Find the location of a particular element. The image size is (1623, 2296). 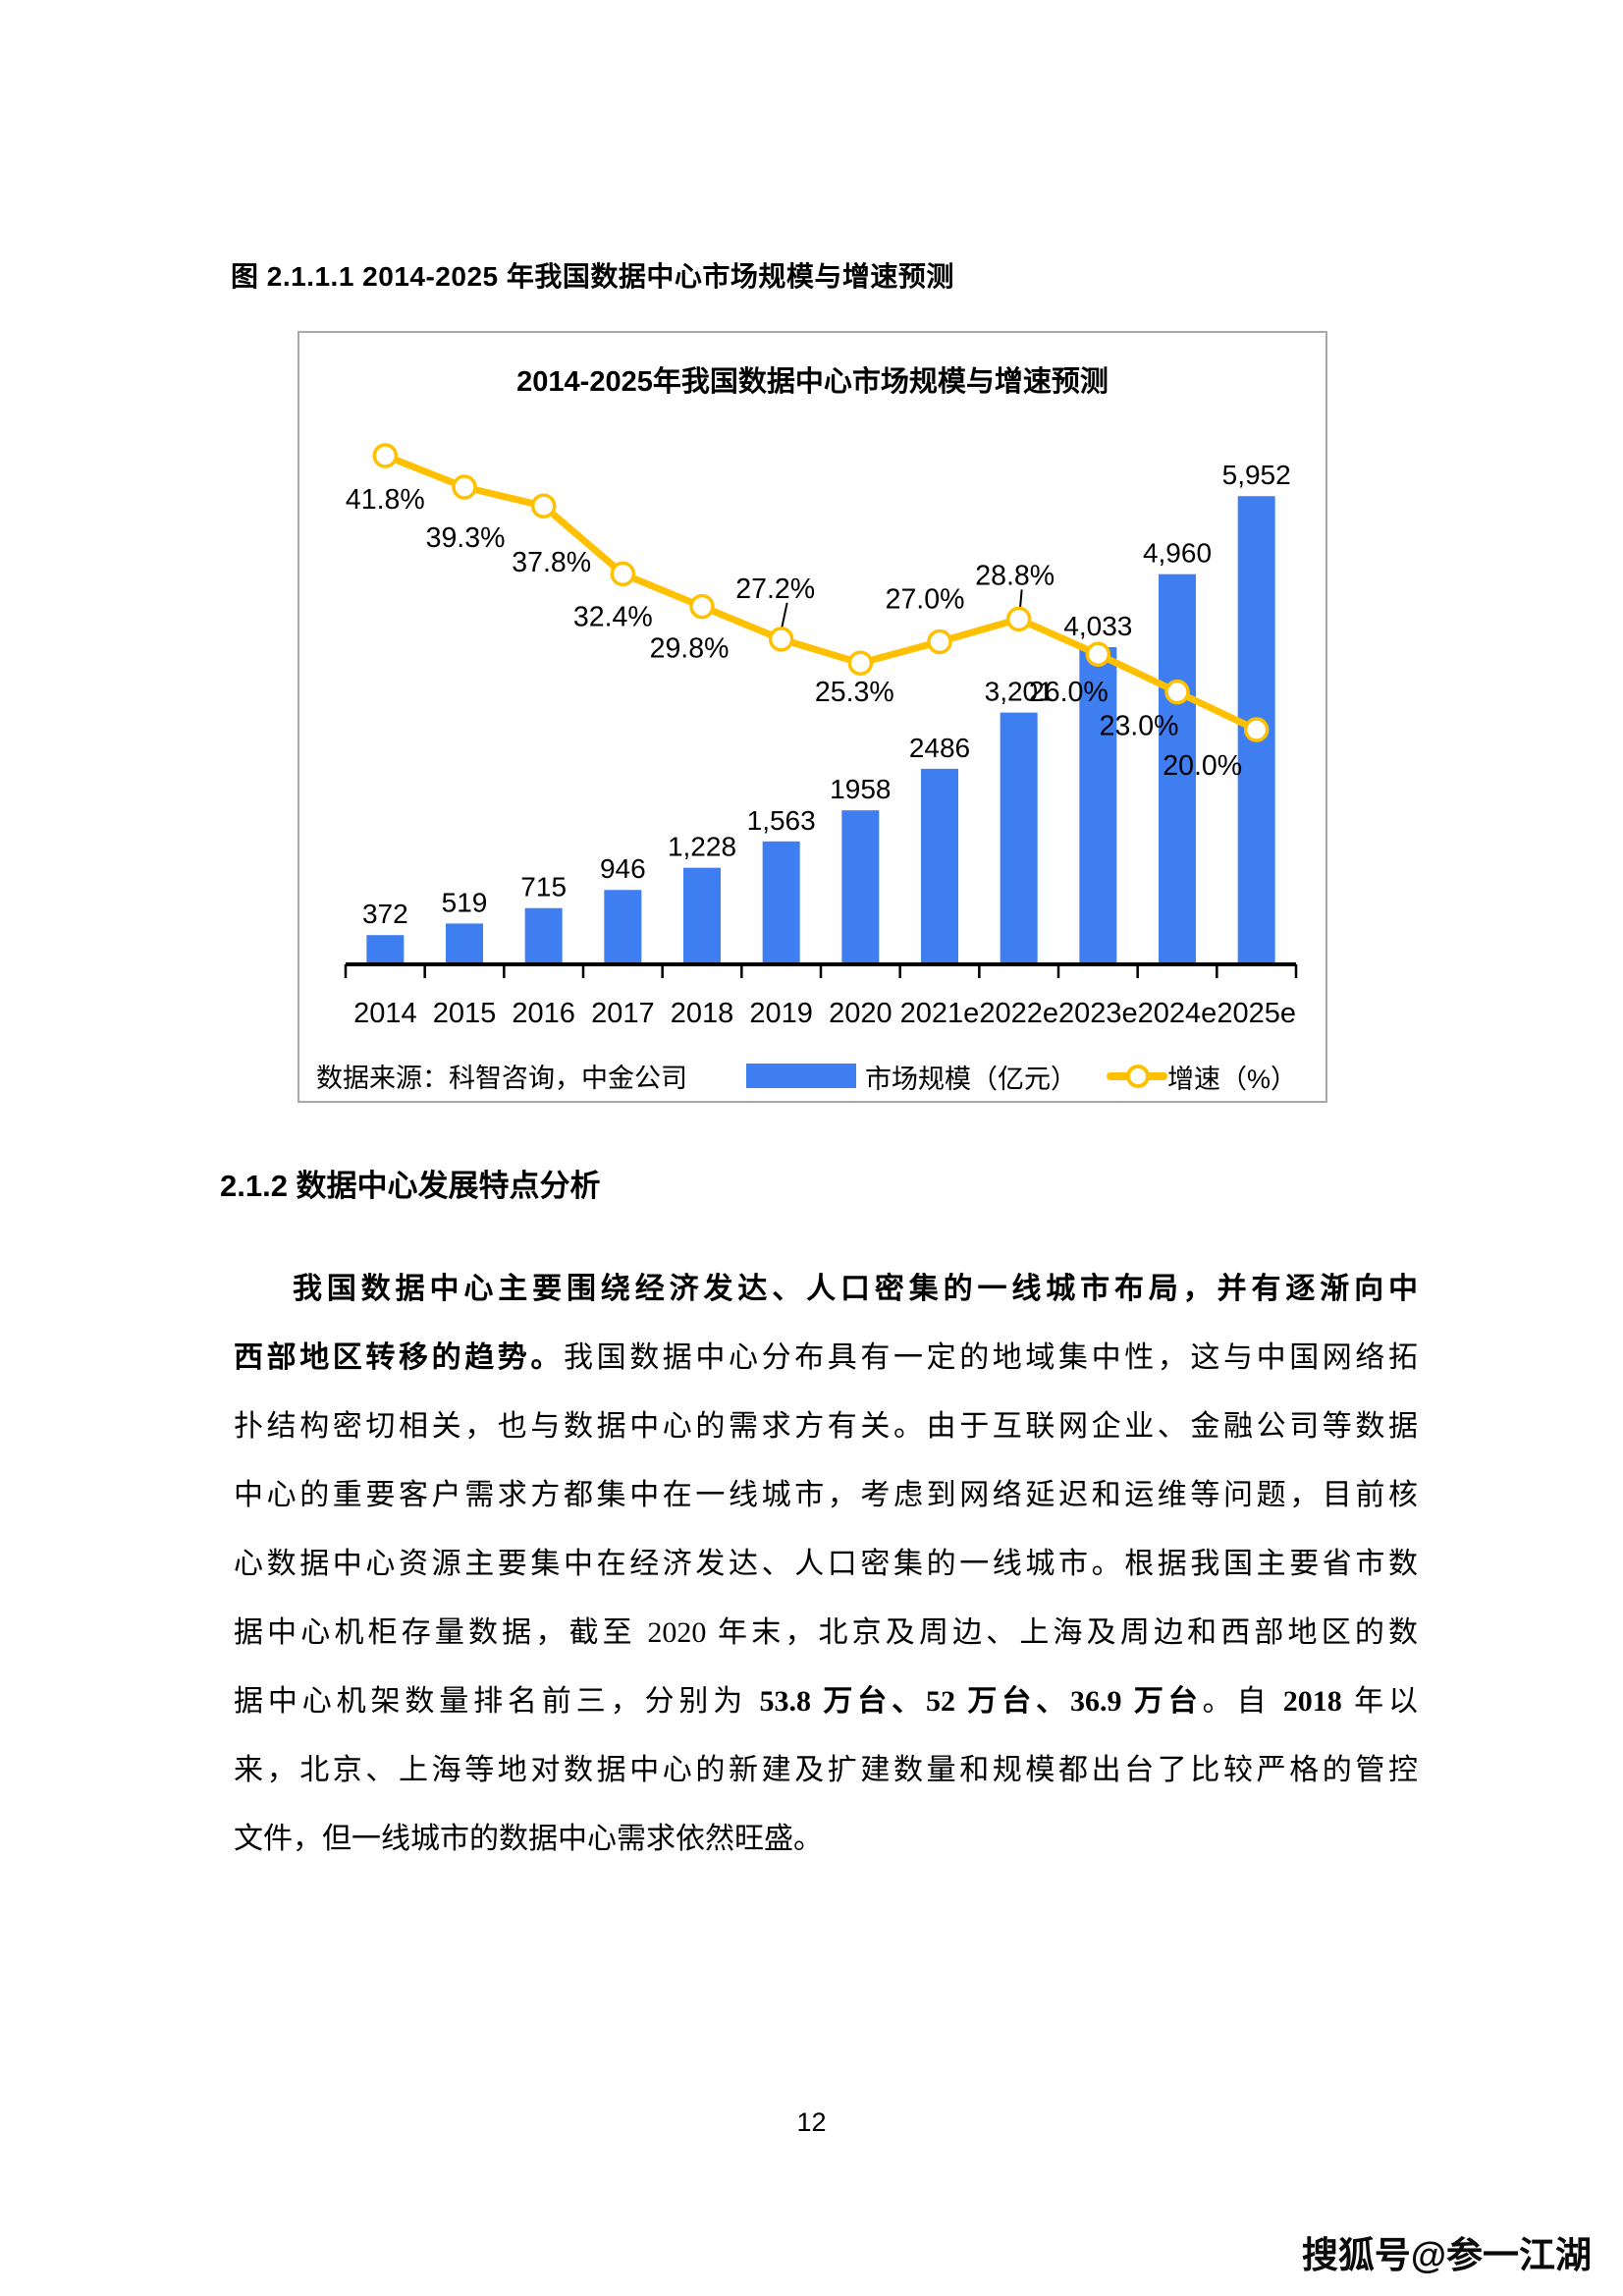

x-axis-label: 2017 is located at coordinates (623, 1013).